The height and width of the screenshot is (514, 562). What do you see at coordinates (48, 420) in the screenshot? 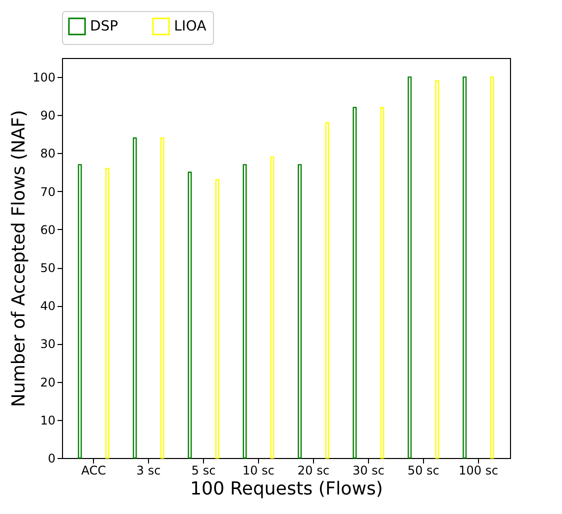
I see `y-tick-label: 10` at bounding box center [48, 420].